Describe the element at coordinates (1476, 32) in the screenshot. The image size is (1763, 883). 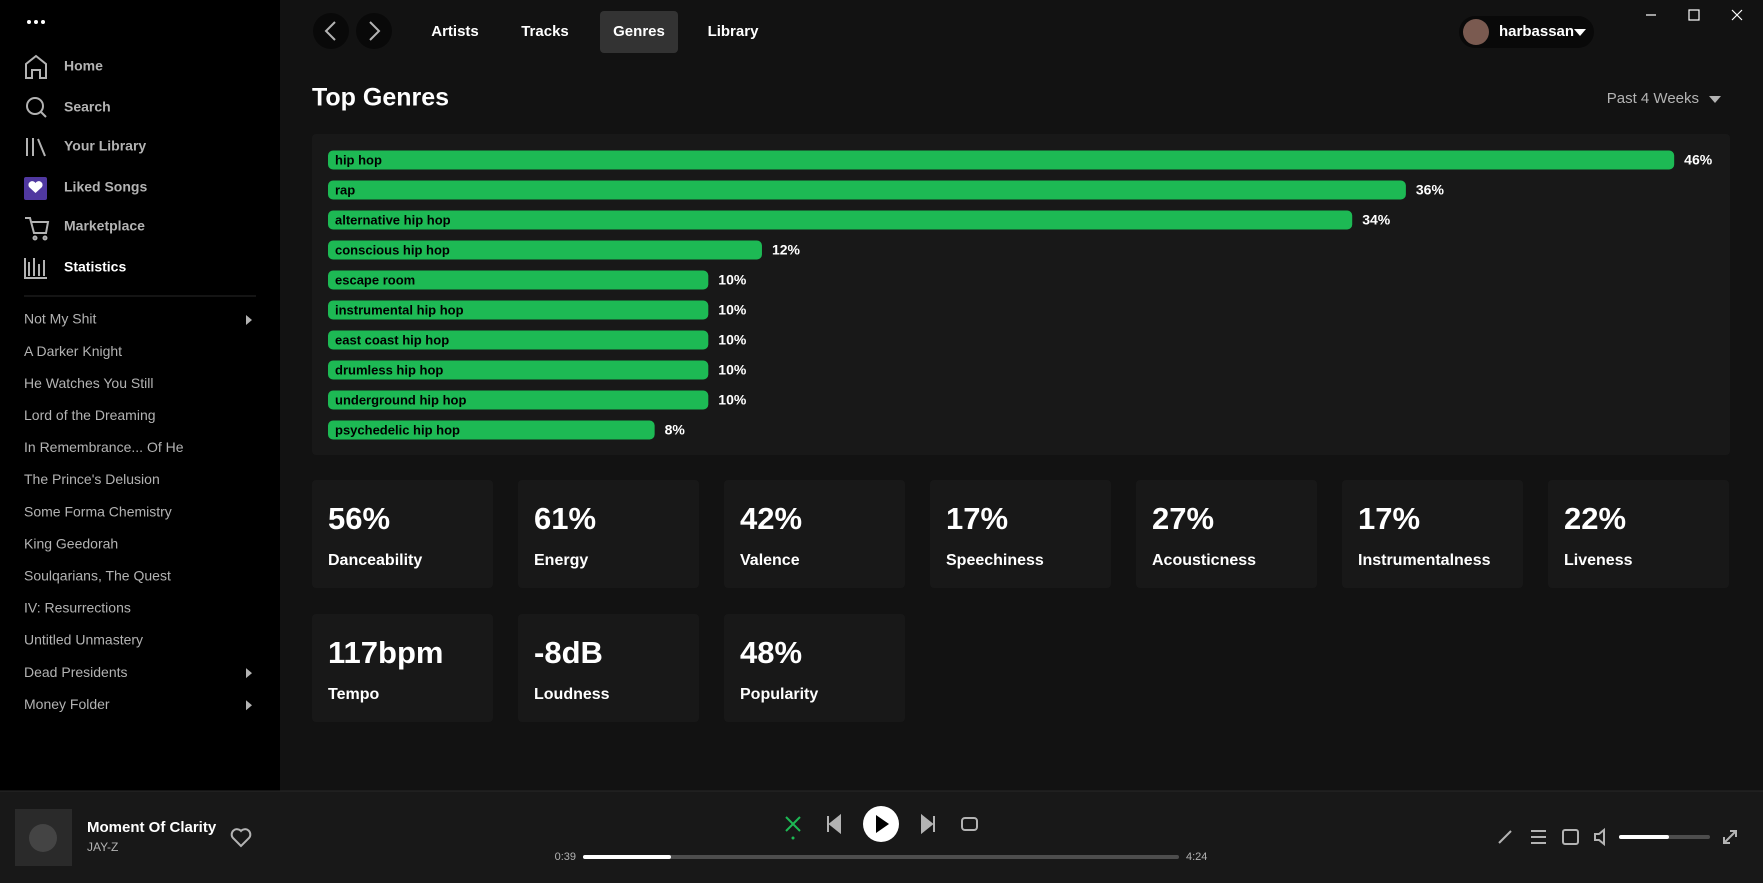
I see `avatar` at that location.